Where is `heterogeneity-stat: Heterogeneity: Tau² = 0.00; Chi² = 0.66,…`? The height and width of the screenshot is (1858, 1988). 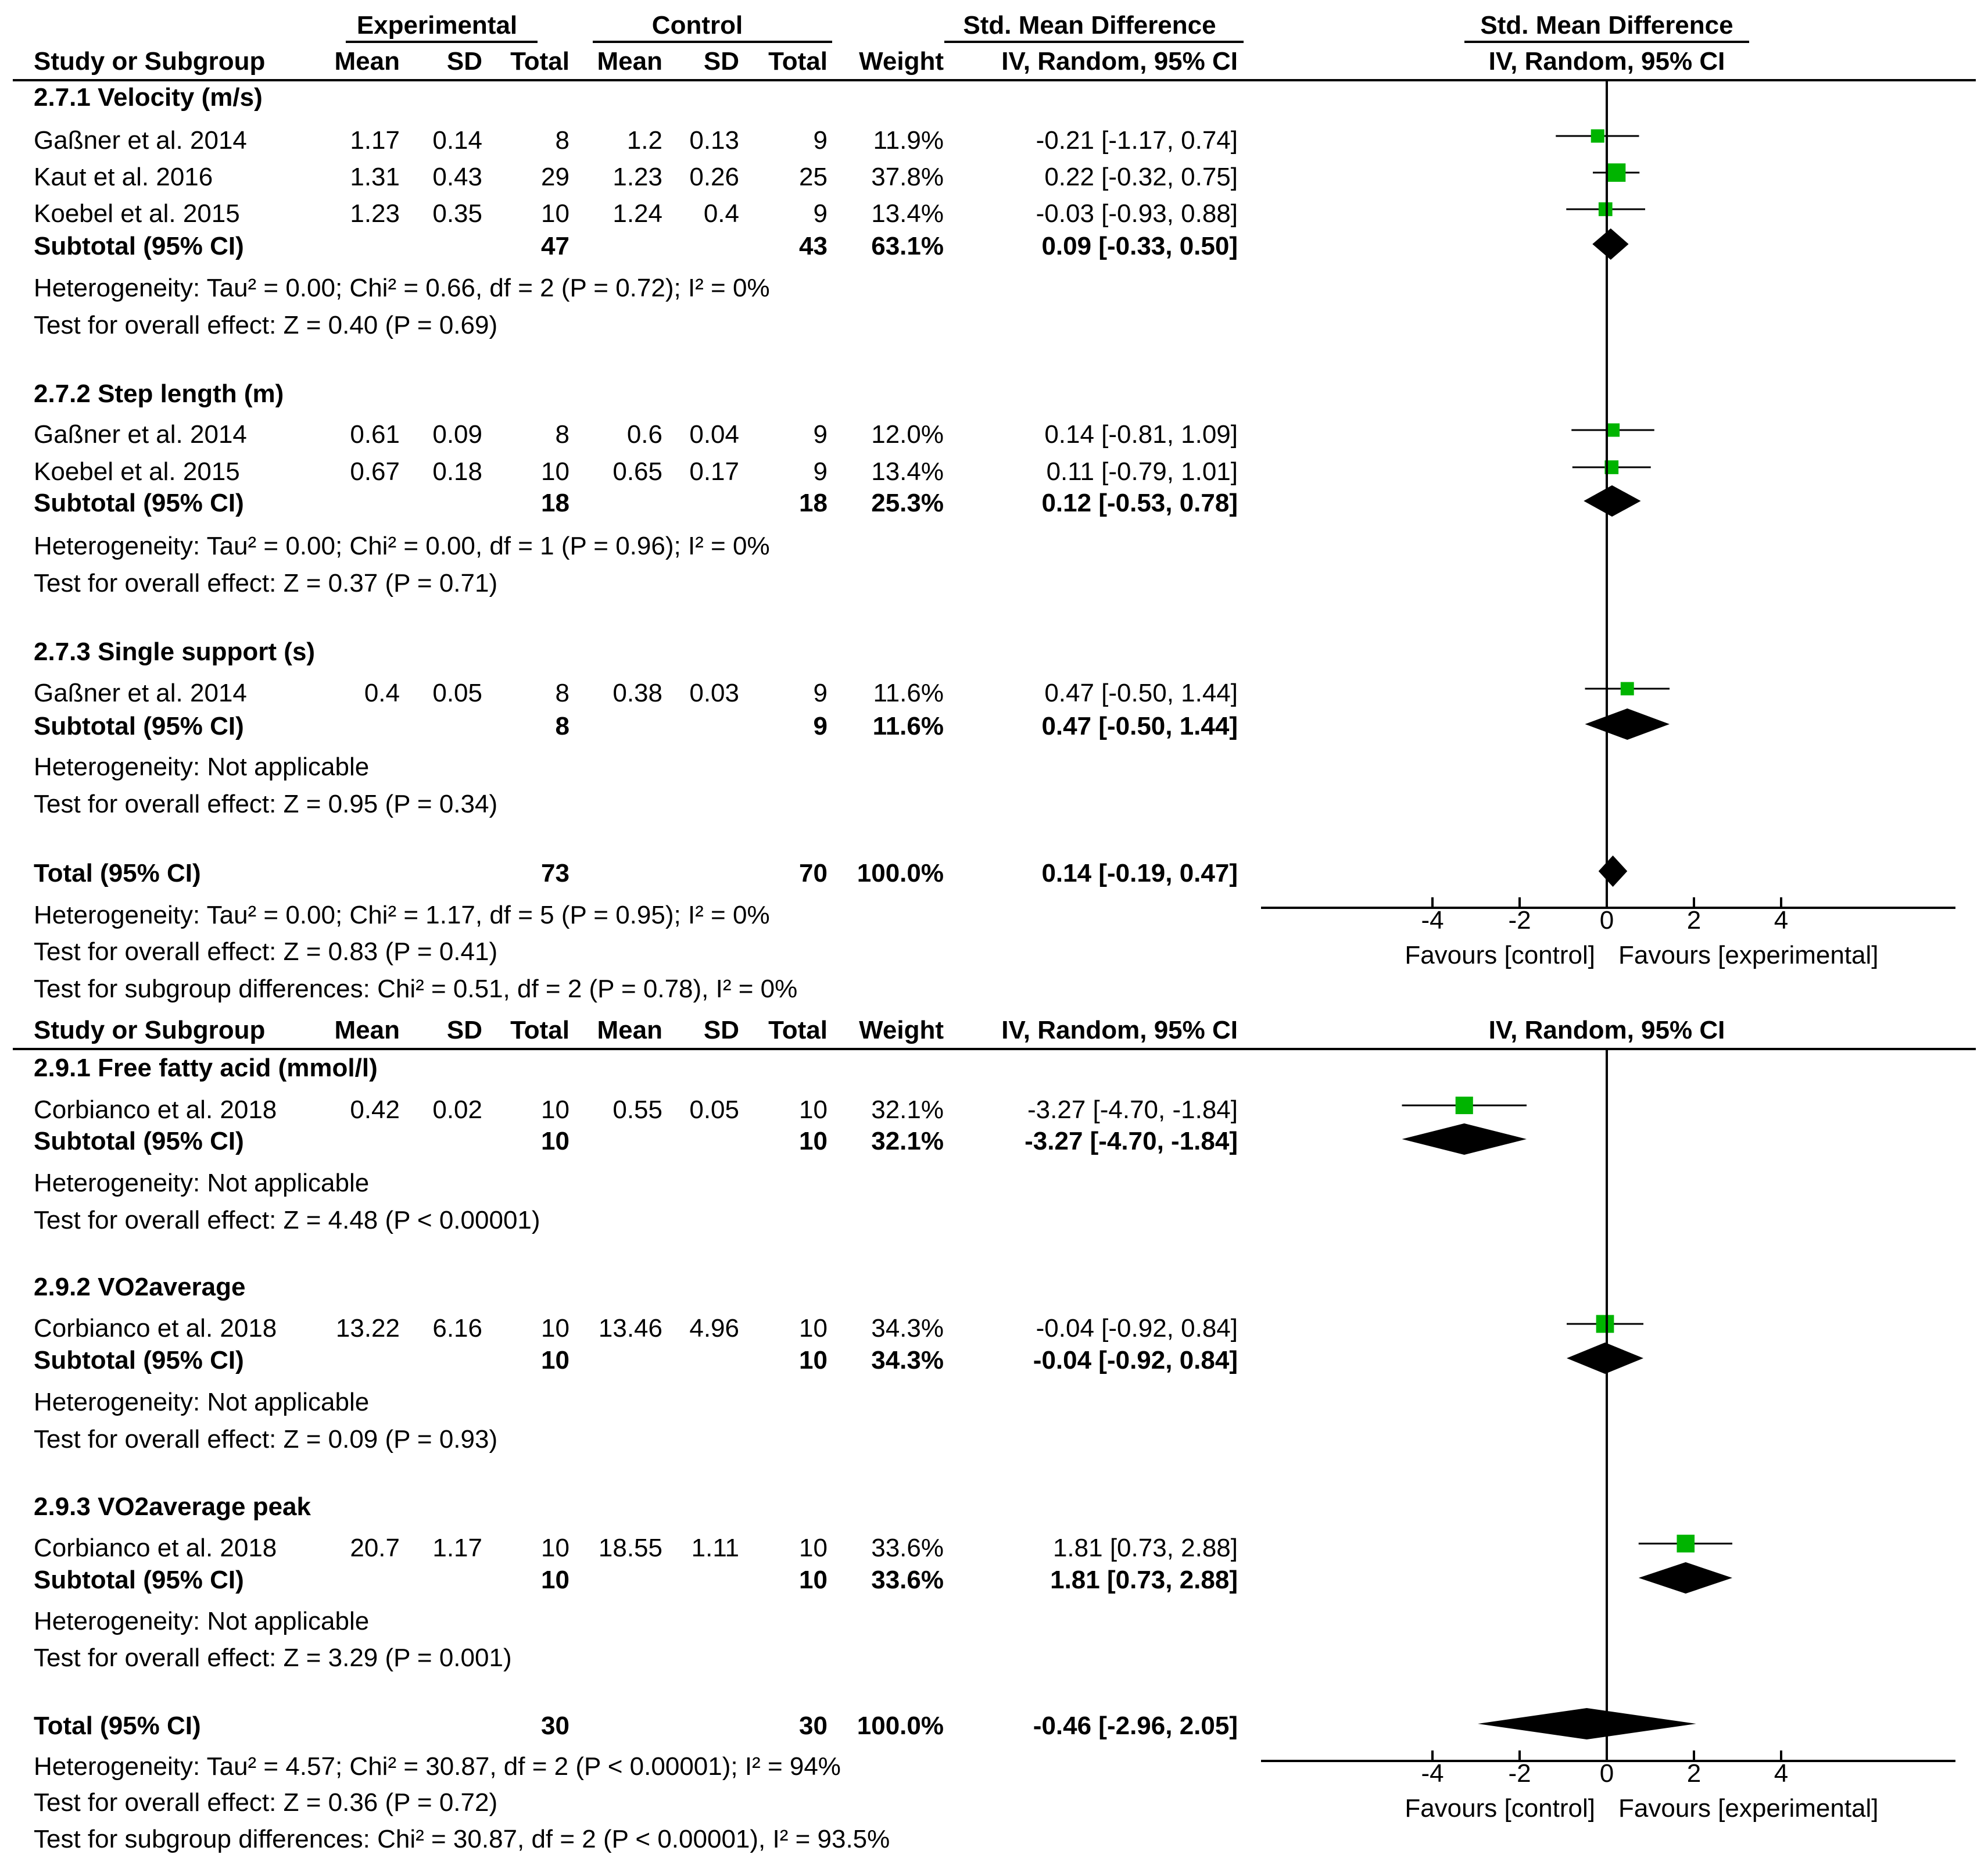
heterogeneity-stat: Heterogeneity: Tau² = 0.00; Chi² = 0.66,… is located at coordinates (402, 288).